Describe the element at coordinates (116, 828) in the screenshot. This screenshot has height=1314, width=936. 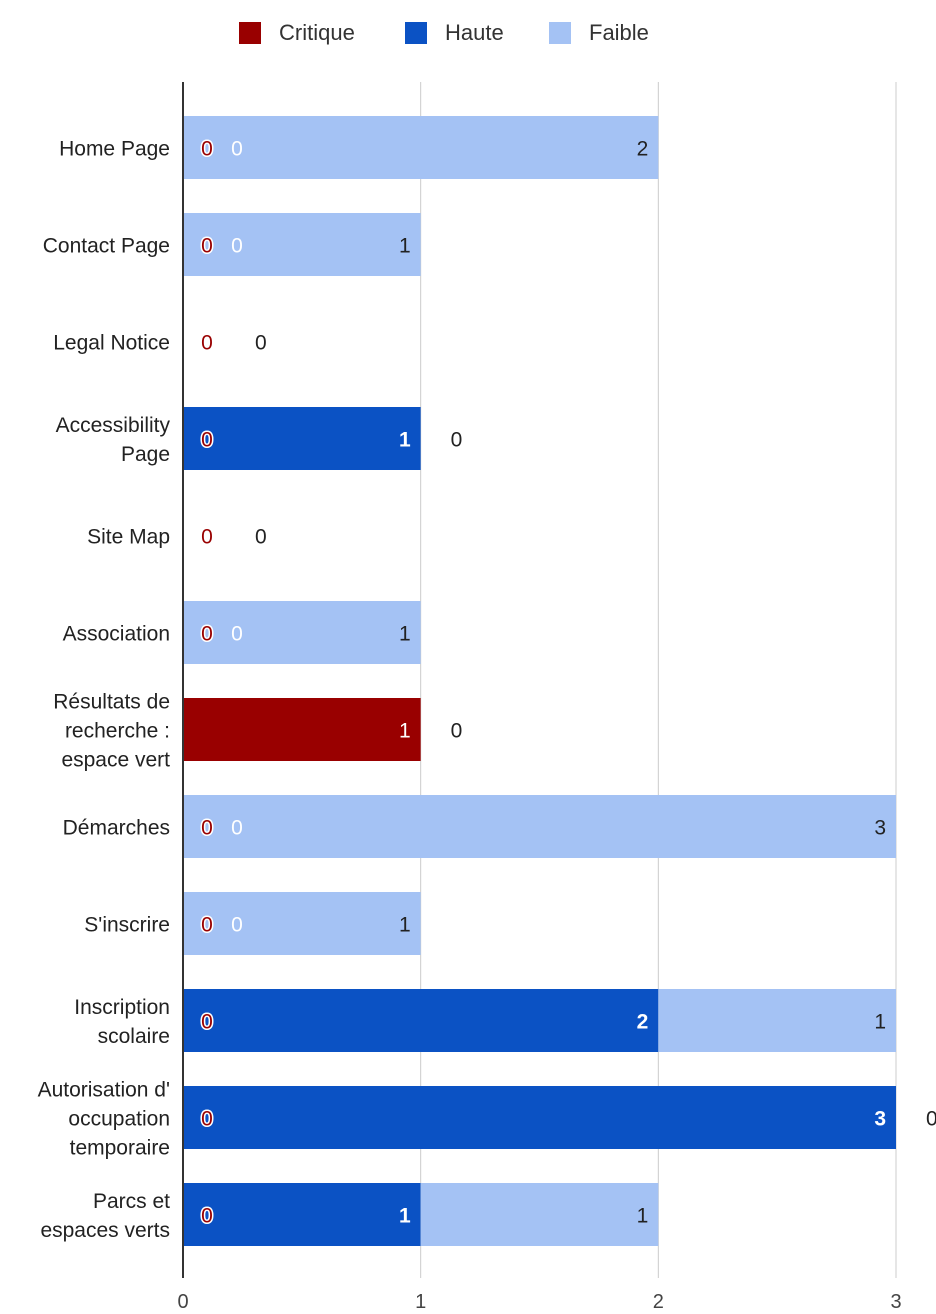
I see `category-label: Démarches` at that location.